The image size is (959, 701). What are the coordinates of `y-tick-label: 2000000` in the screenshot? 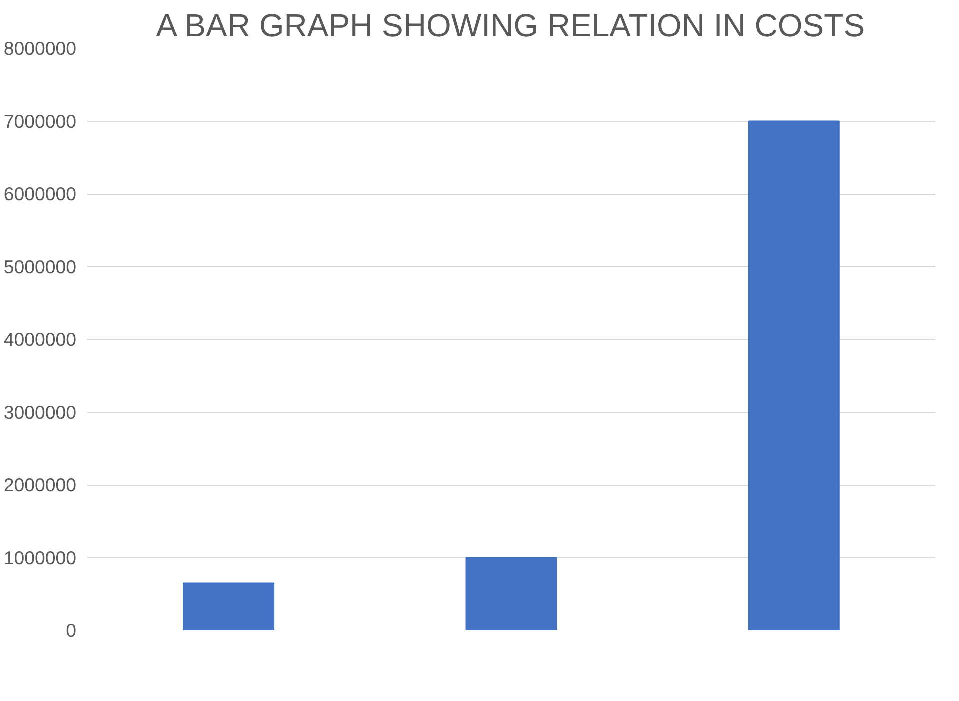 It's located at (40, 485).